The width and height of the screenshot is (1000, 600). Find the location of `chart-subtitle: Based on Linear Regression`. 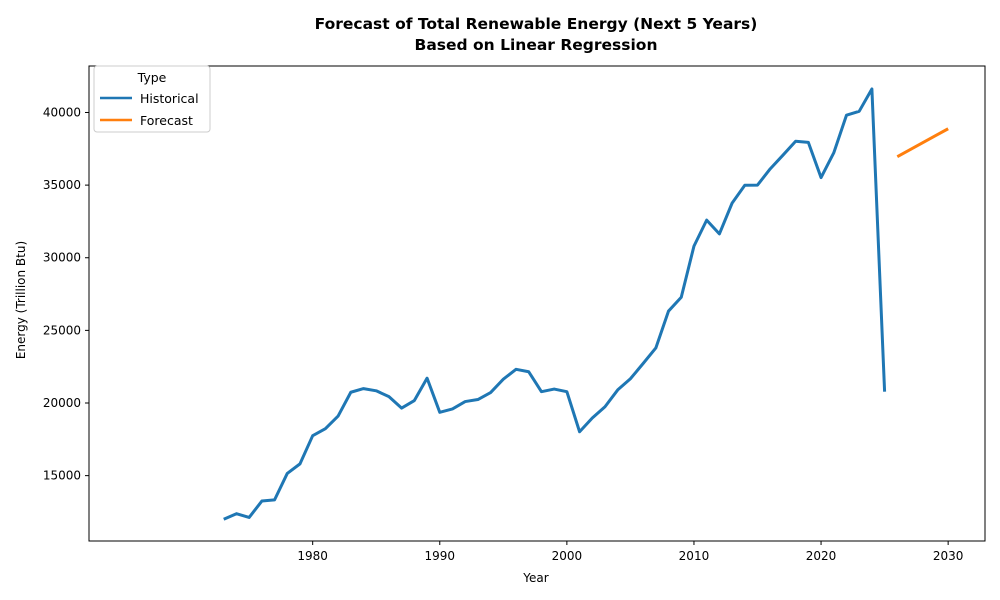

chart-subtitle: Based on Linear Regression is located at coordinates (536, 45).